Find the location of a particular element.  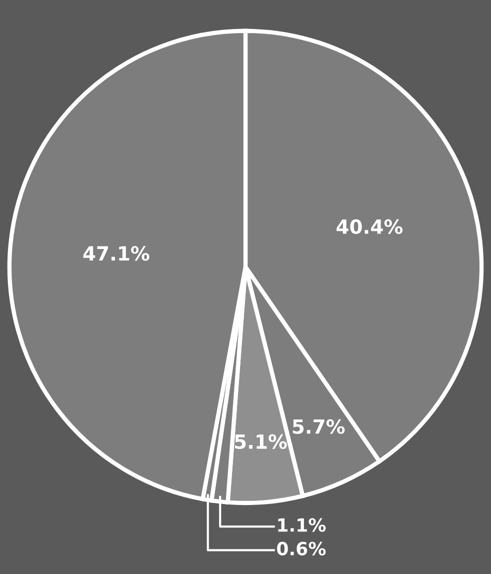

data-label: 5.7% is located at coordinates (318, 426).